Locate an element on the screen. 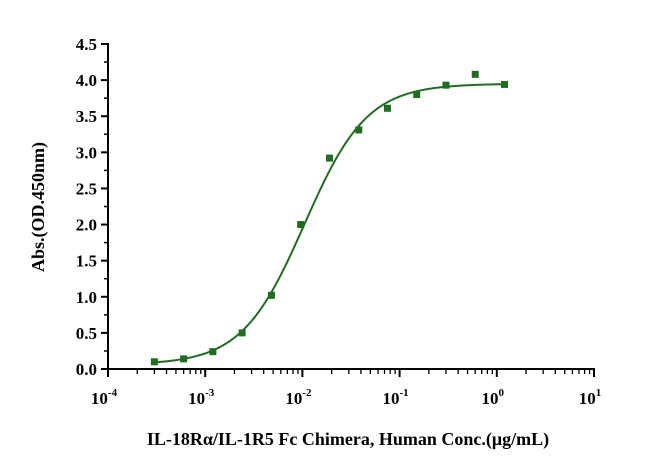 This screenshot has height=473, width=661. y-tick-label: 0.5 is located at coordinates (86, 333).